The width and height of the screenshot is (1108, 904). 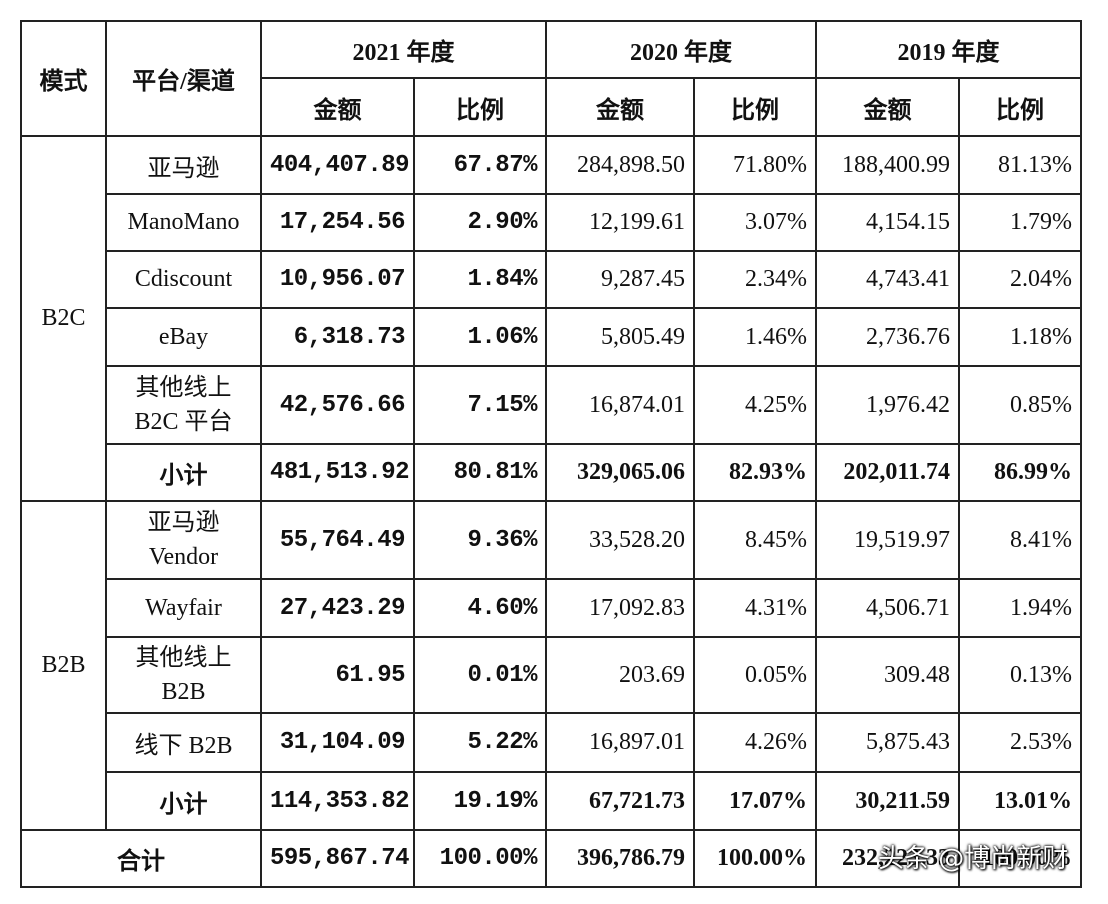 I want to click on value-cell: 16,897.01, so click(x=620, y=742).